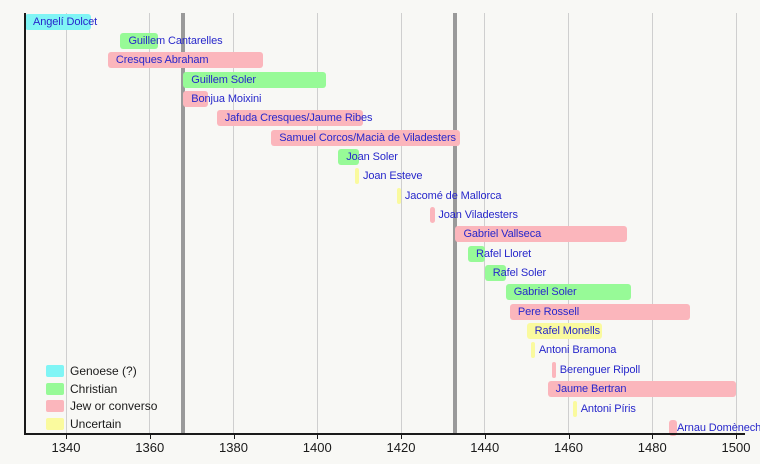  What do you see at coordinates (567, 331) in the screenshot?
I see `person-label: Rafel Monells` at bounding box center [567, 331].